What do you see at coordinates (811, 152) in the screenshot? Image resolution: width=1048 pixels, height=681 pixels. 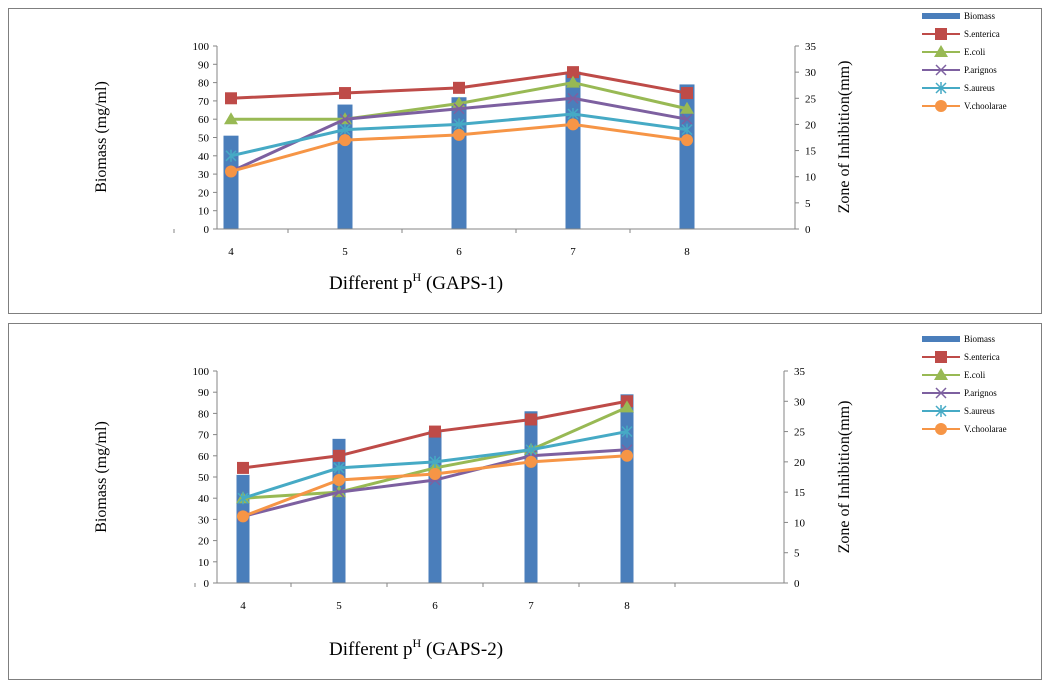 I see `y-right-tick-label: 15` at bounding box center [811, 152].